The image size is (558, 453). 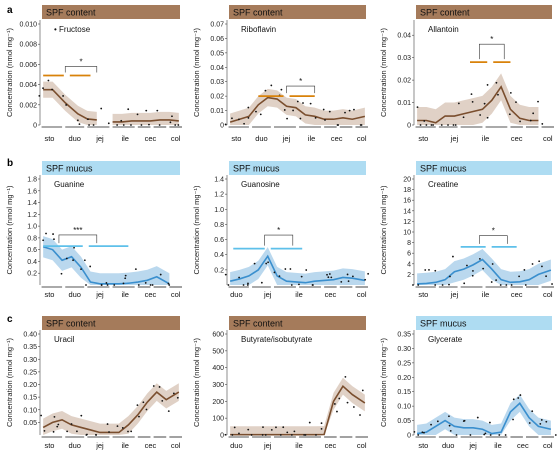 What do you see at coordinates (30, 423) in the screenshot?
I see `y-tick-label: 0.05` at bounding box center [30, 423].